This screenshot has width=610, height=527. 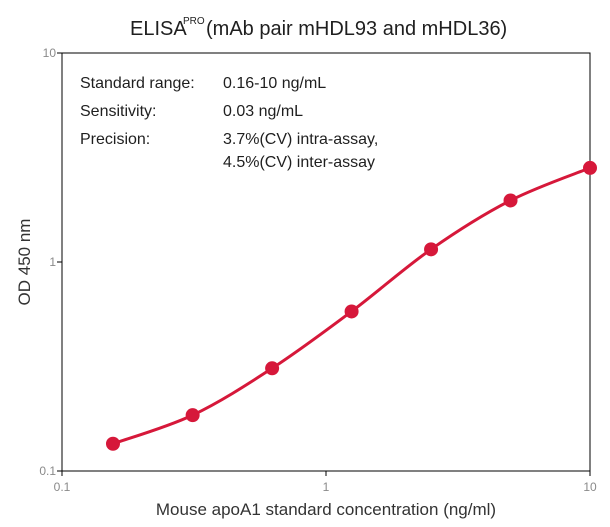 What do you see at coordinates (118, 111) in the screenshot?
I see `annotation-sensitivity-label: Sensitivity:` at bounding box center [118, 111].